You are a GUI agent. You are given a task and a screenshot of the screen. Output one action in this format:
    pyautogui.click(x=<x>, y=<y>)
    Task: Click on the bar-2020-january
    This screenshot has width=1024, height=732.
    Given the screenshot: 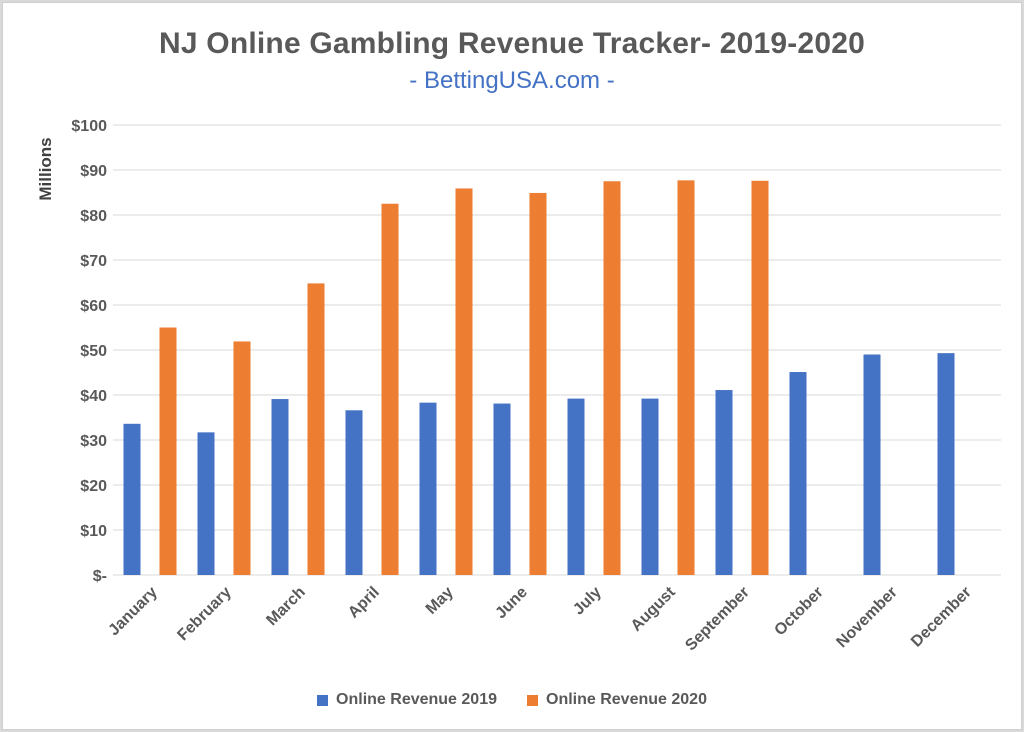 What is the action you would take?
    pyautogui.click(x=168, y=451)
    